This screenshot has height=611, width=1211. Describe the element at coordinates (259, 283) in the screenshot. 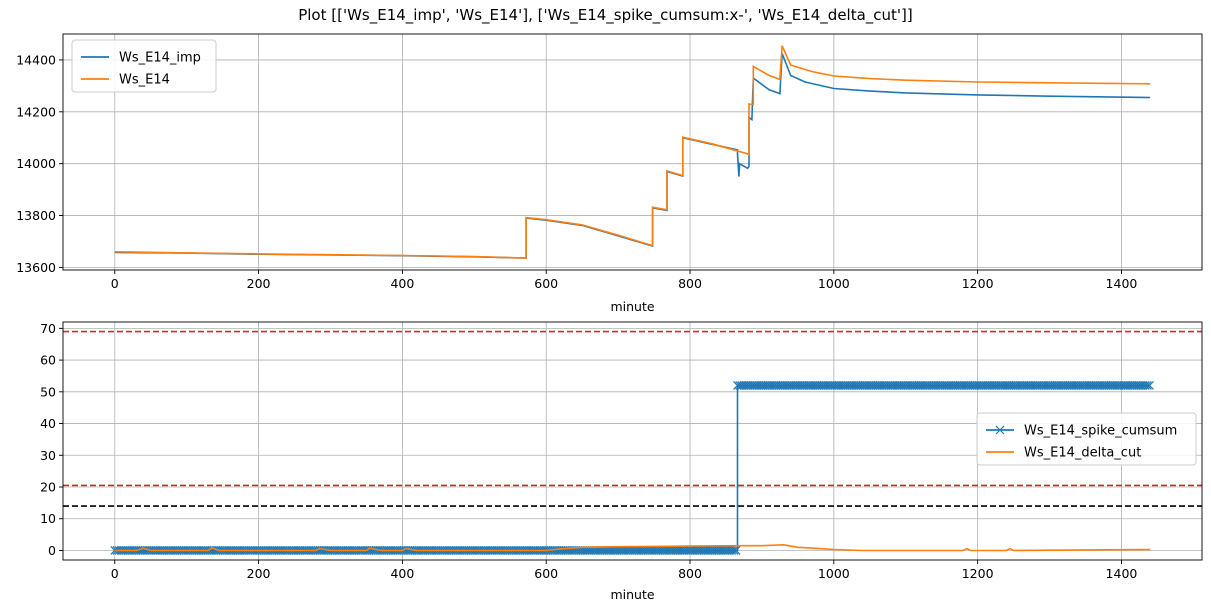

I see `x-tick-label: 200` at that location.